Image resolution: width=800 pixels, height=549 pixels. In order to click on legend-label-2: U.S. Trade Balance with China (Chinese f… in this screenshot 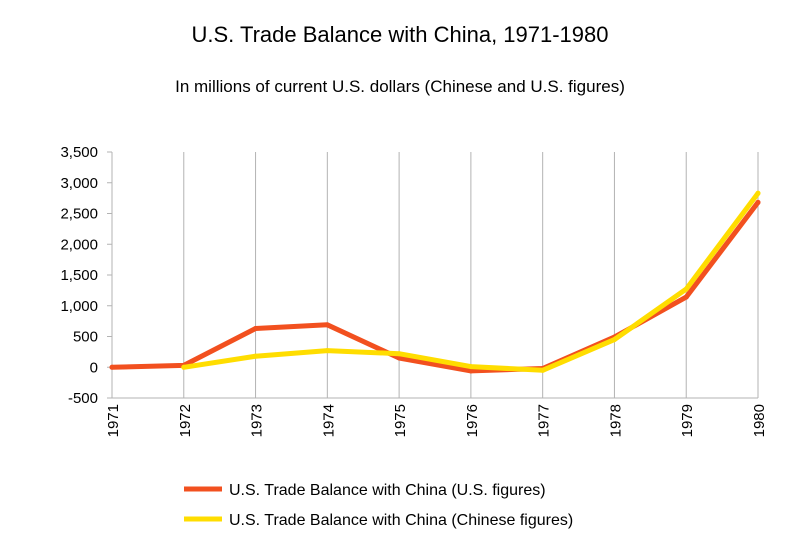, I will do `click(401, 520)`.